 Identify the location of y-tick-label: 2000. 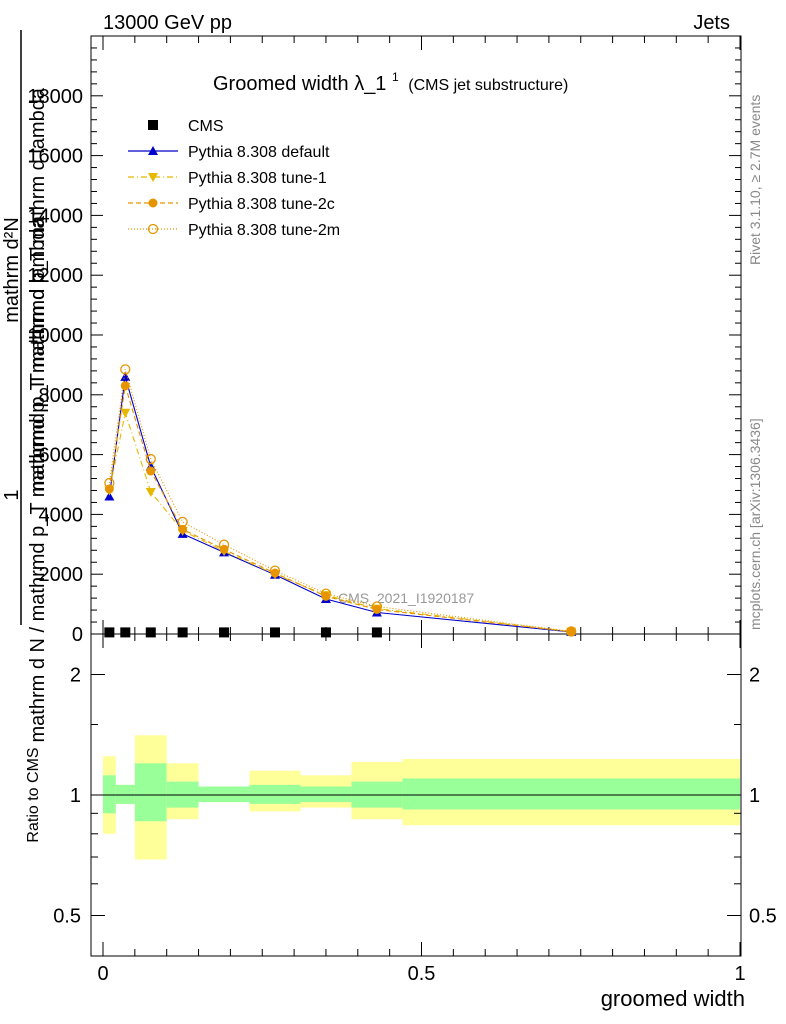
(61, 575).